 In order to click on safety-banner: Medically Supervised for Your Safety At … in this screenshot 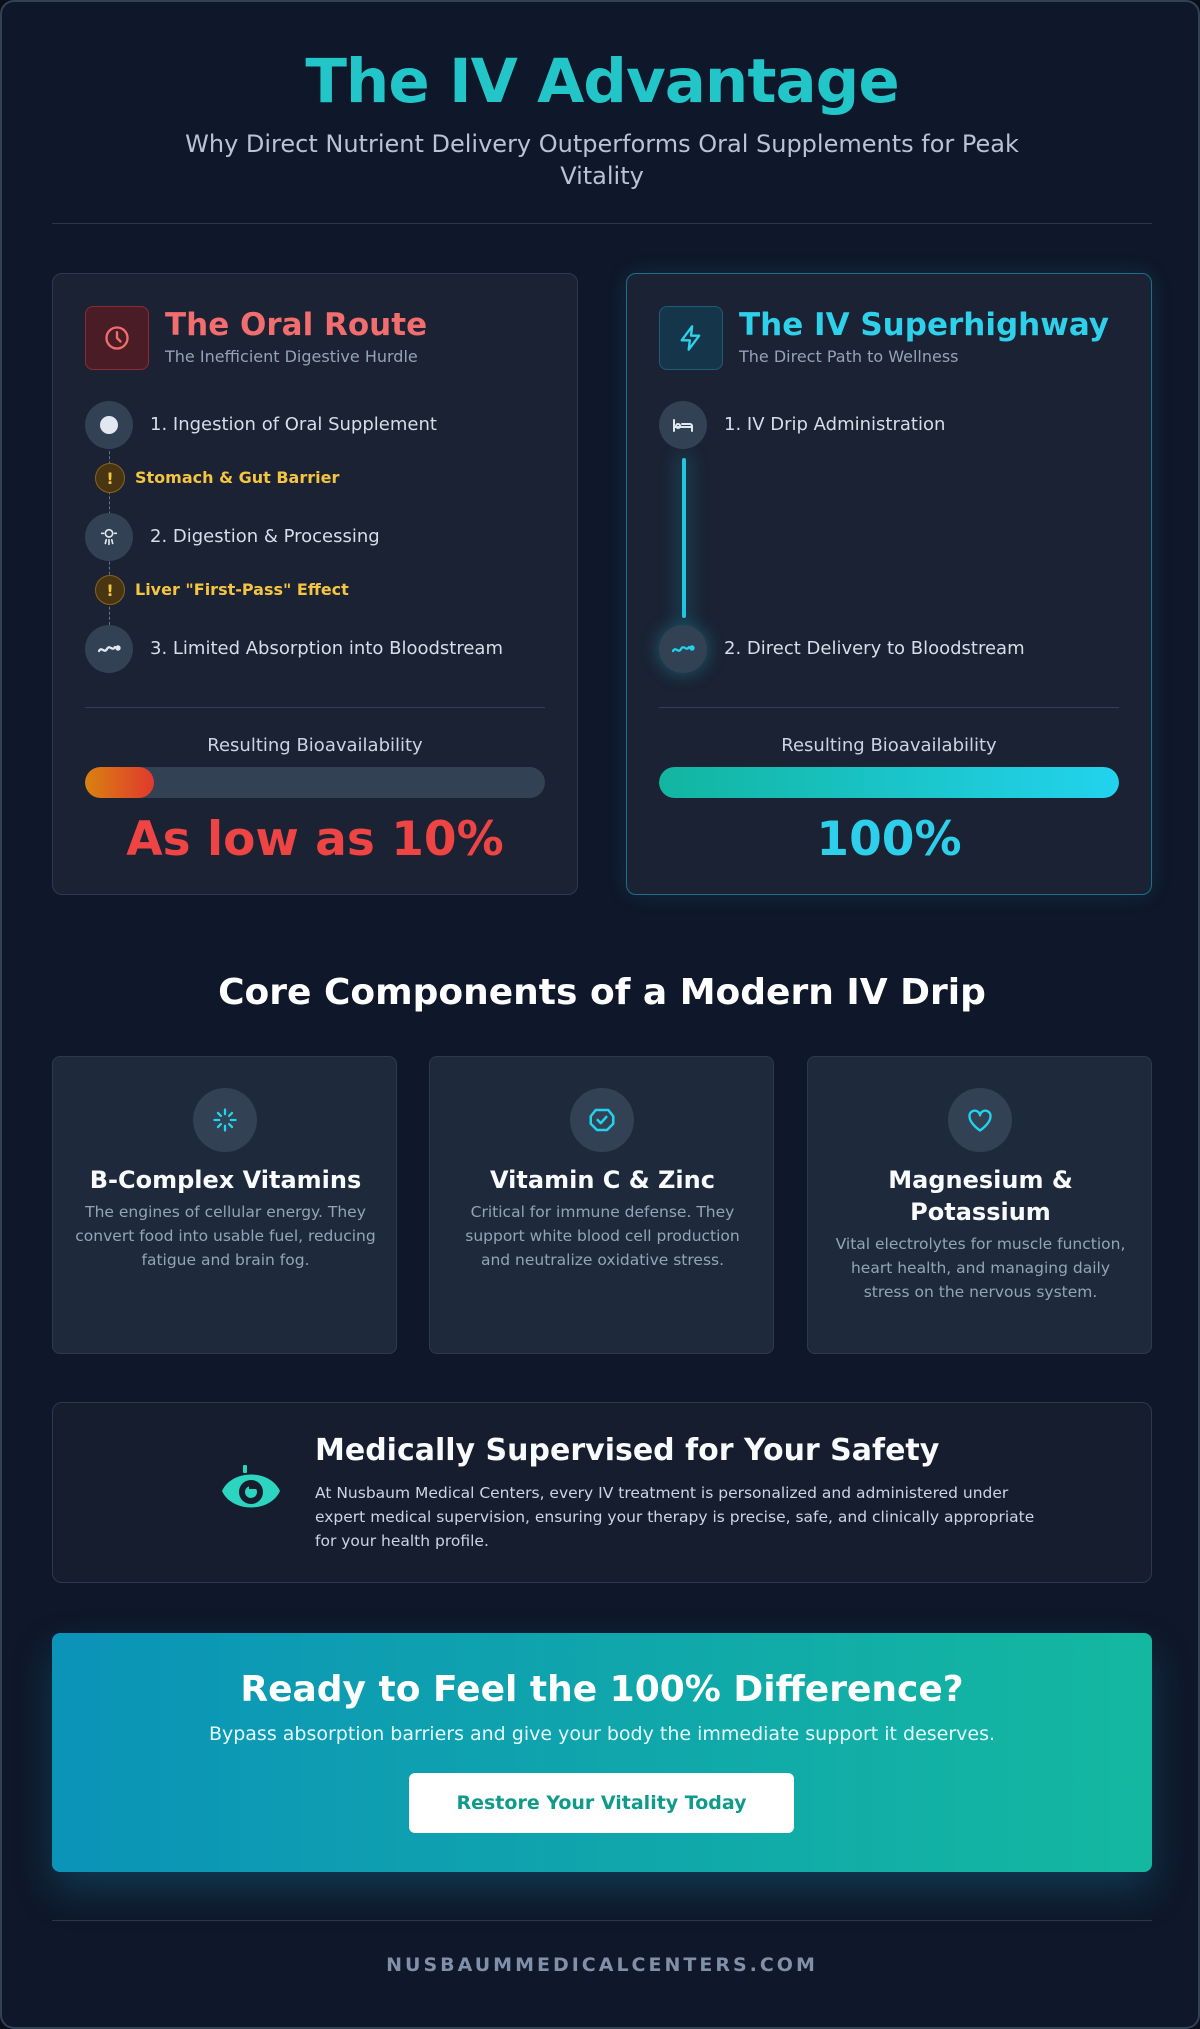, I will do `click(602, 1492)`.